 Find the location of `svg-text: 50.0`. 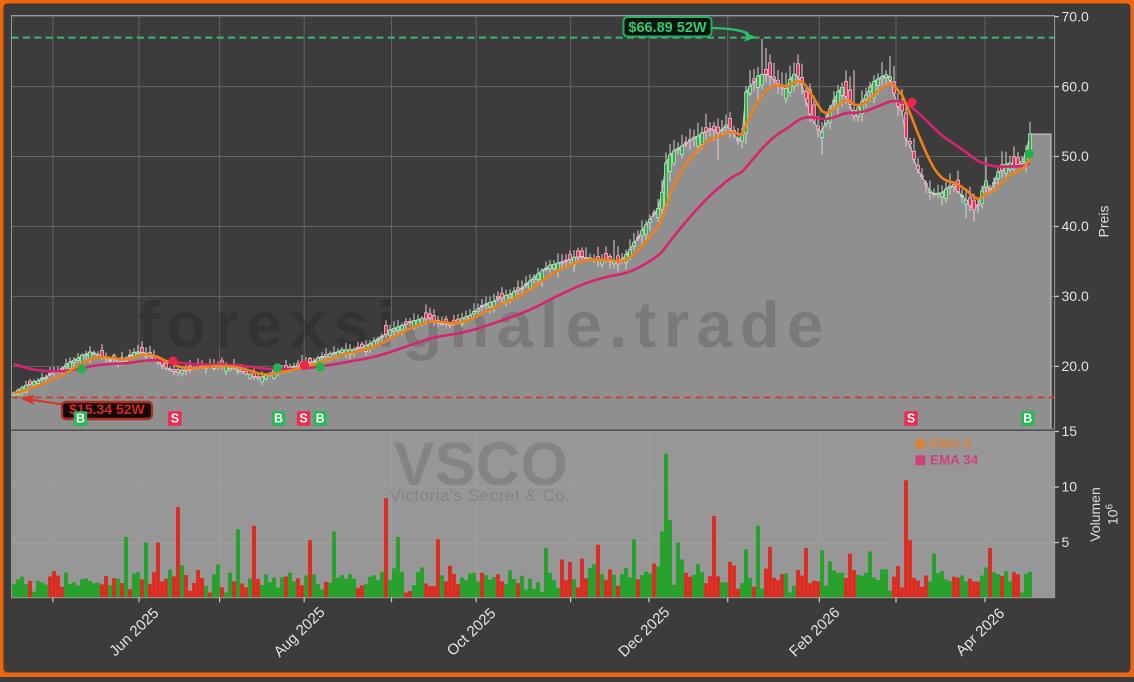

svg-text: 50.0 is located at coordinates (1075, 156).